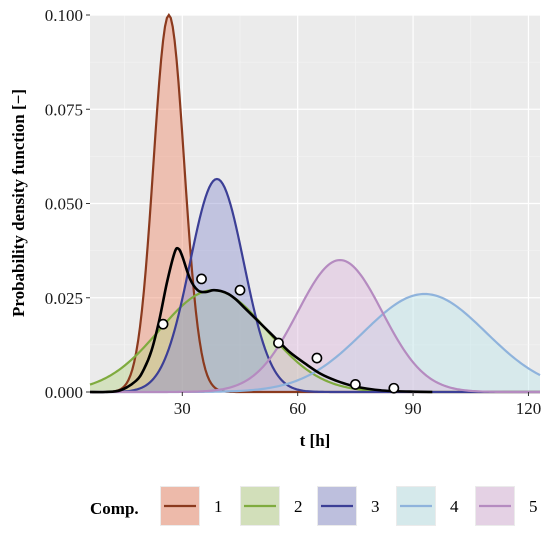 This screenshot has width=550, height=540. I want to click on legend-label-5: 5, so click(533, 506).